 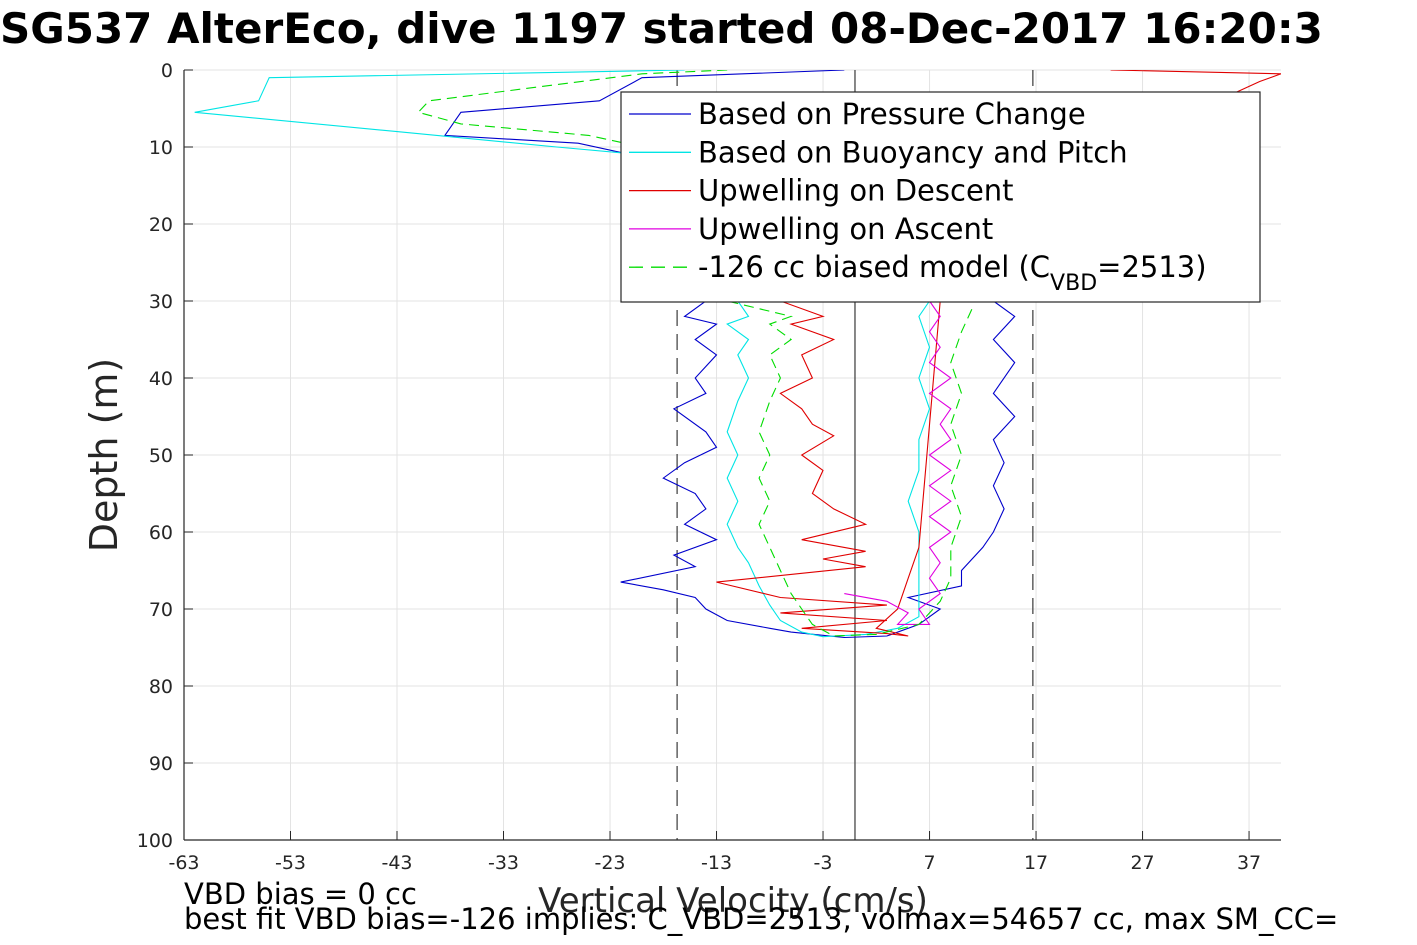 I want to click on legend-label: Based on Pressure Change, so click(x=892, y=114).